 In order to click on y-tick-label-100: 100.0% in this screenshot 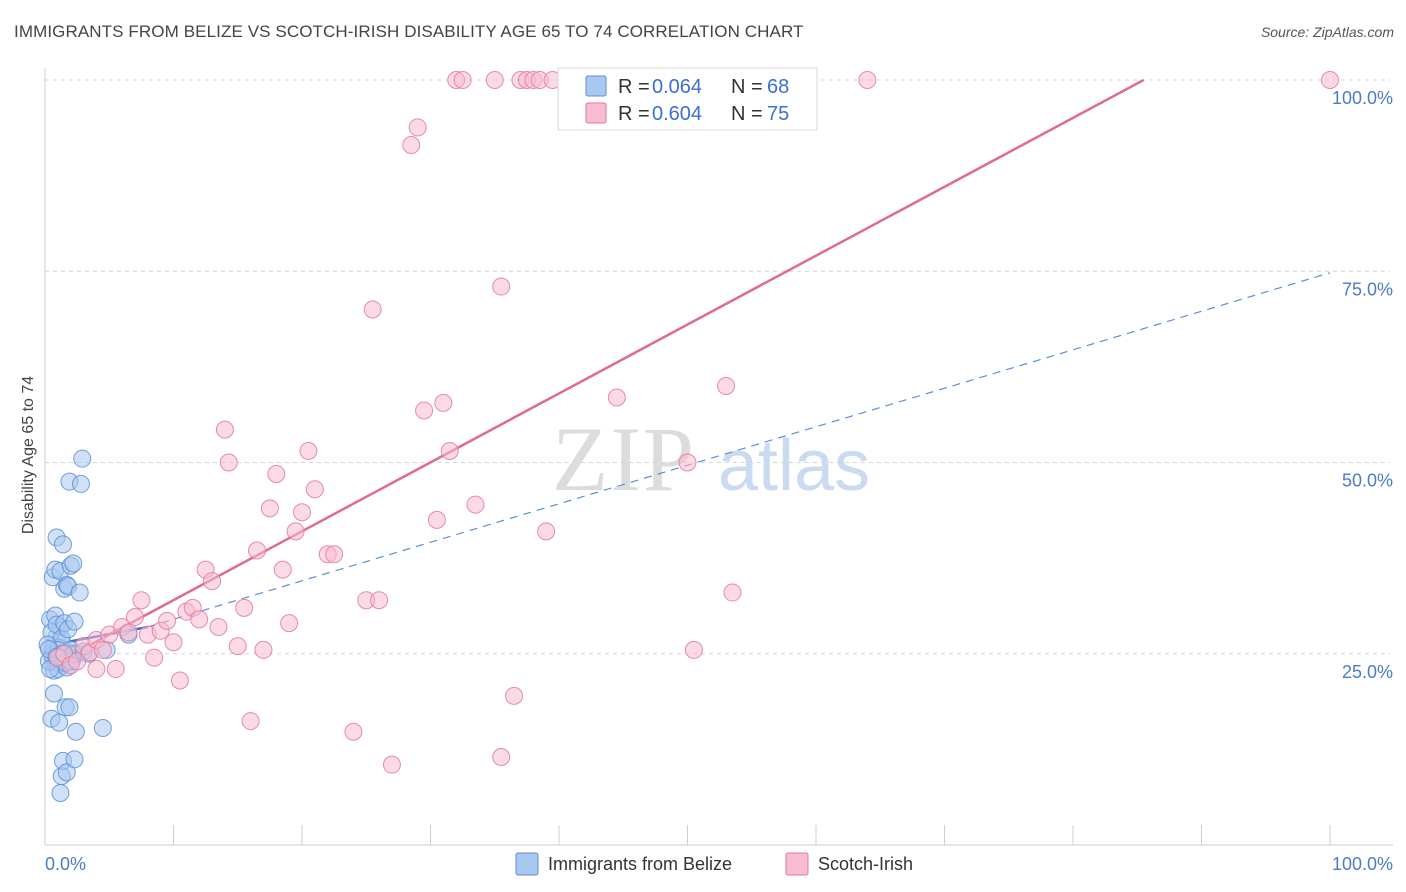, I will do `click(1362, 98)`.